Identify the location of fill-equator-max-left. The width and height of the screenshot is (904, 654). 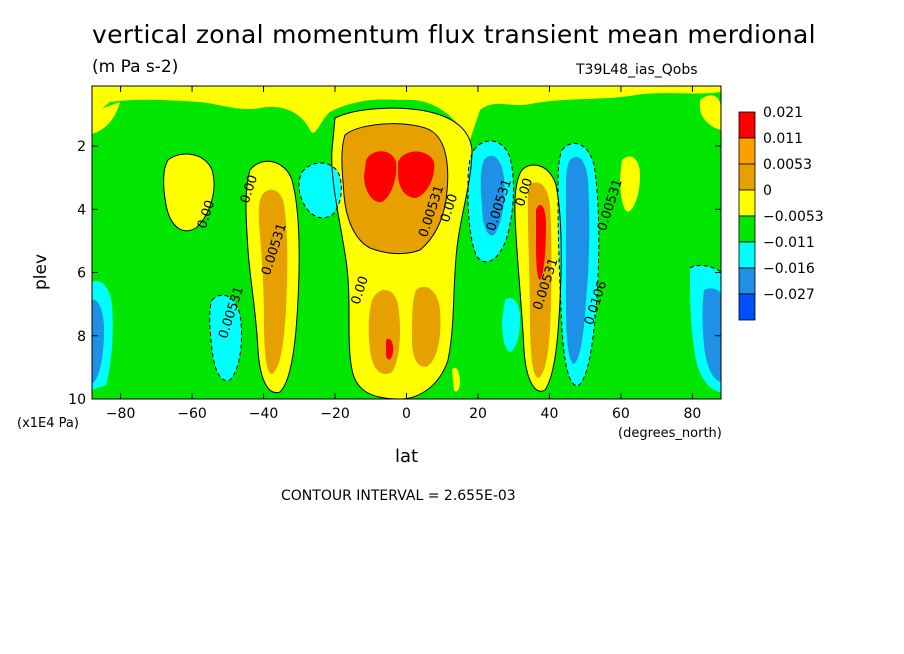
(380, 177).